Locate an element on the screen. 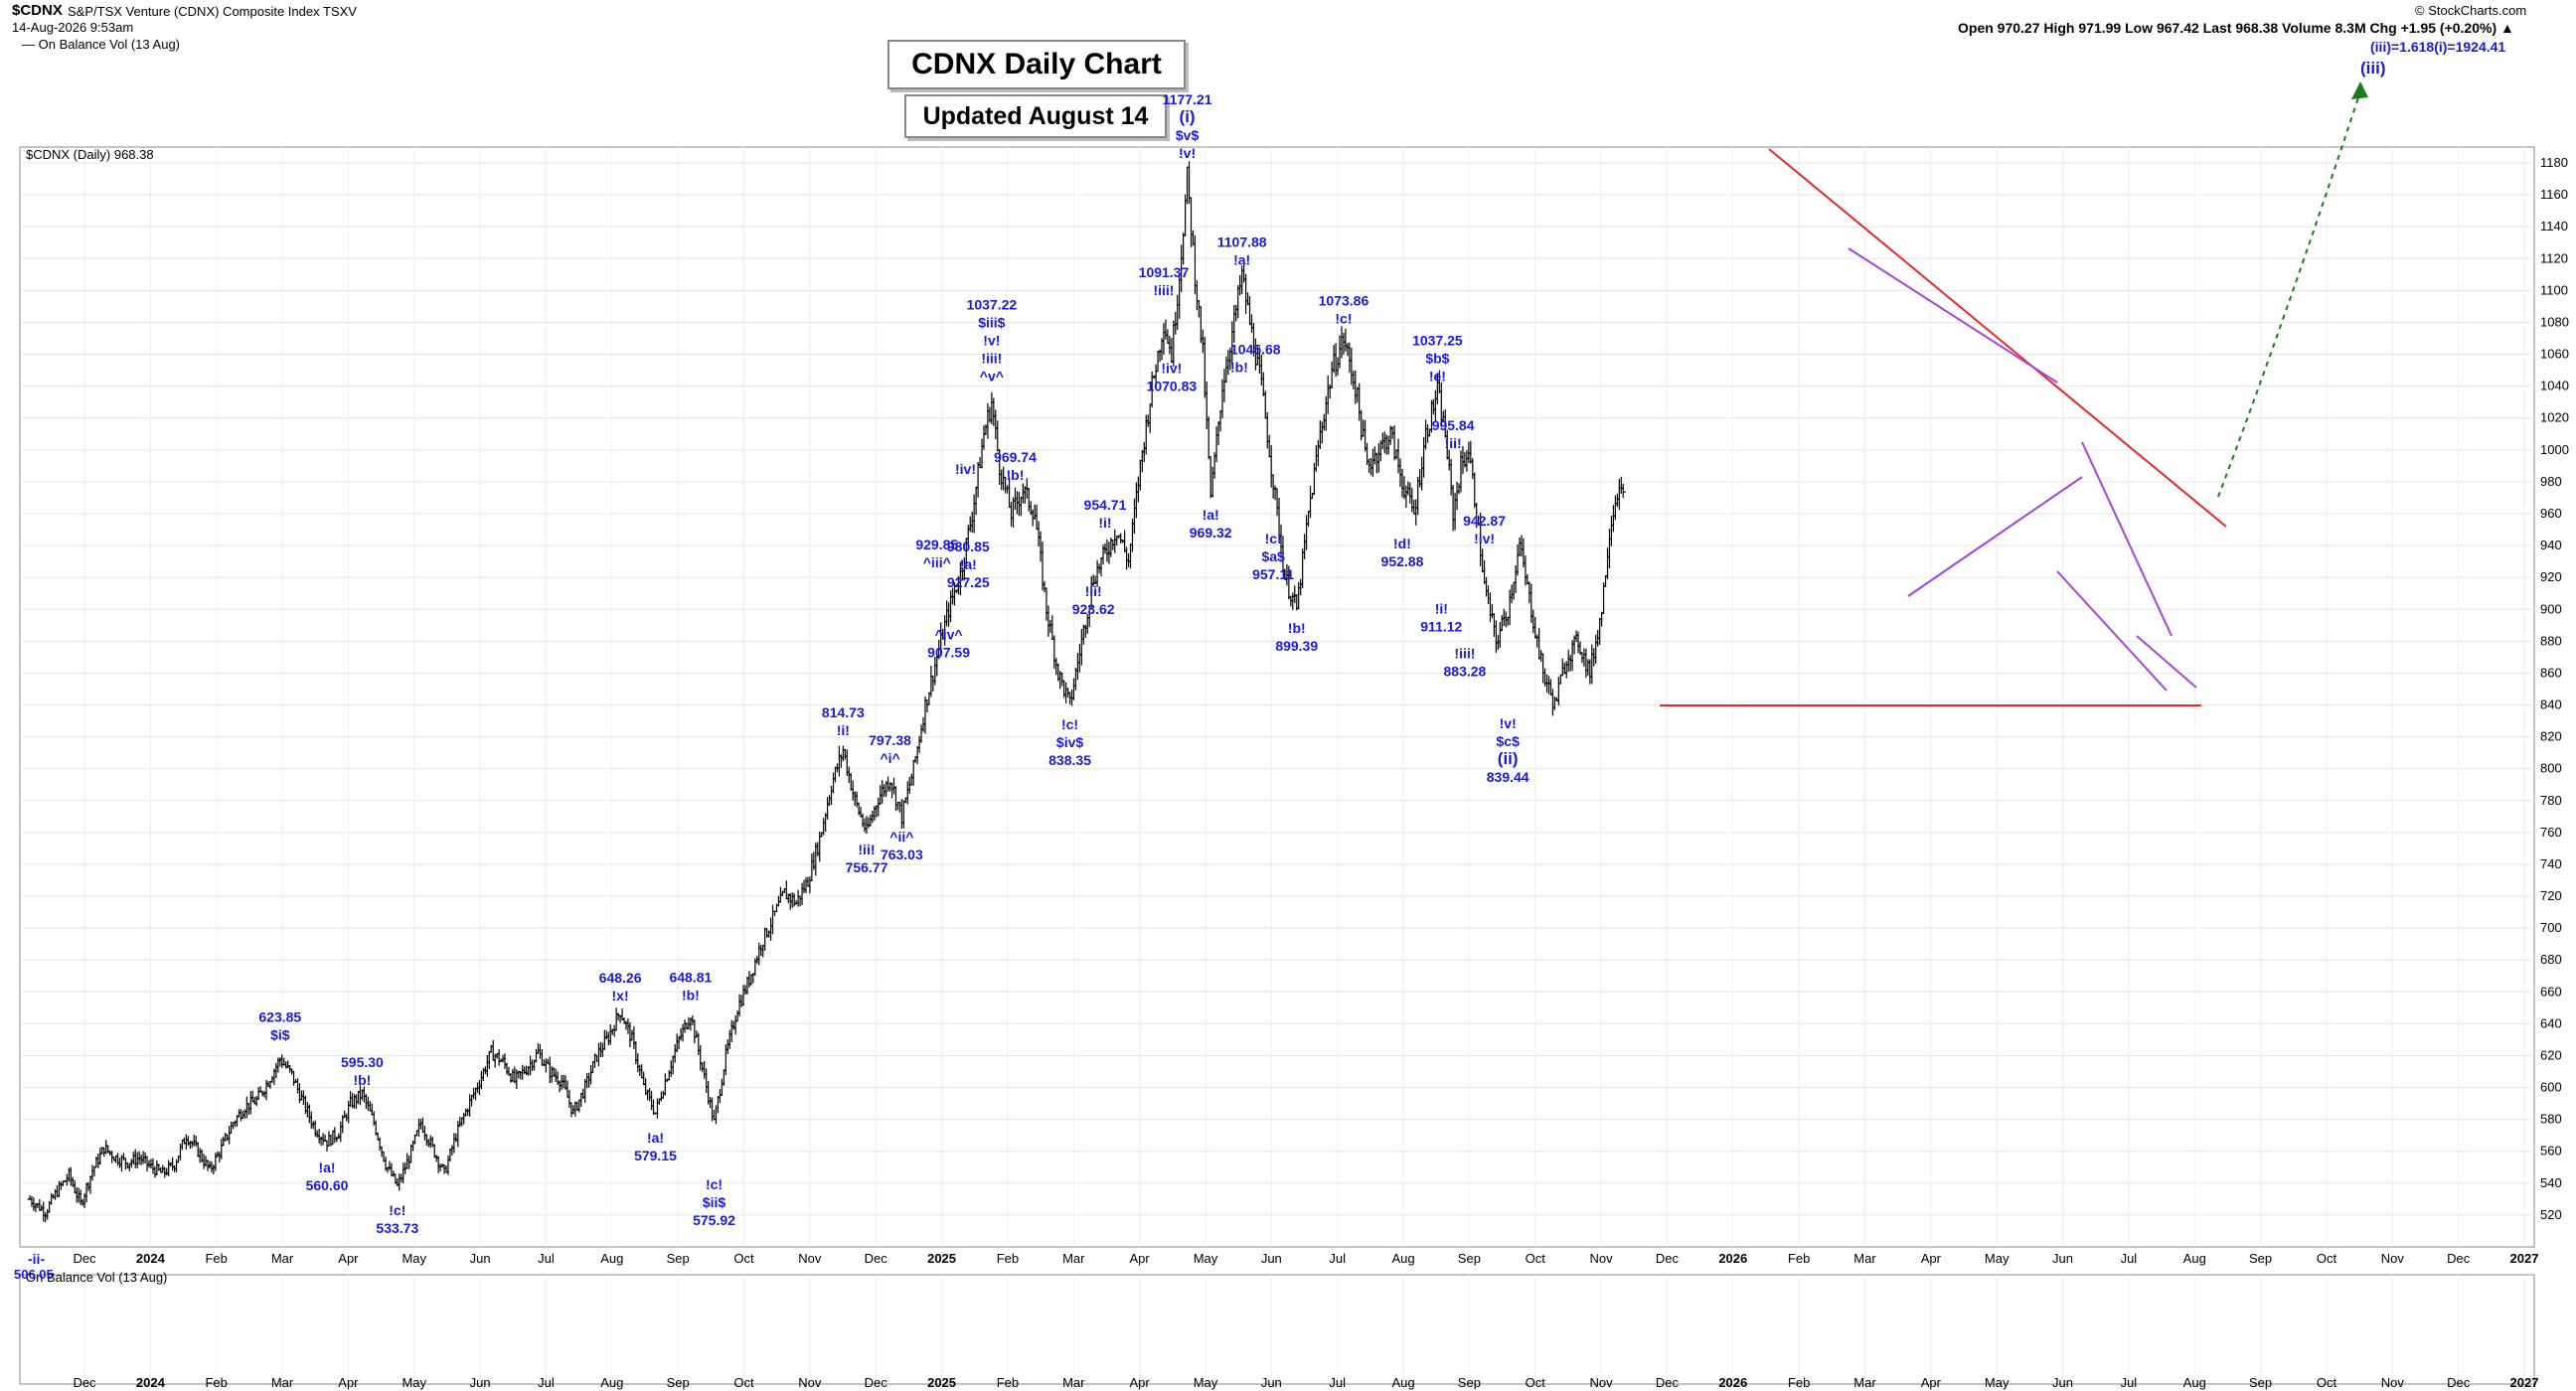 The height and width of the screenshot is (1391, 2576). wave-label: !d! 952.88 is located at coordinates (1402, 552).